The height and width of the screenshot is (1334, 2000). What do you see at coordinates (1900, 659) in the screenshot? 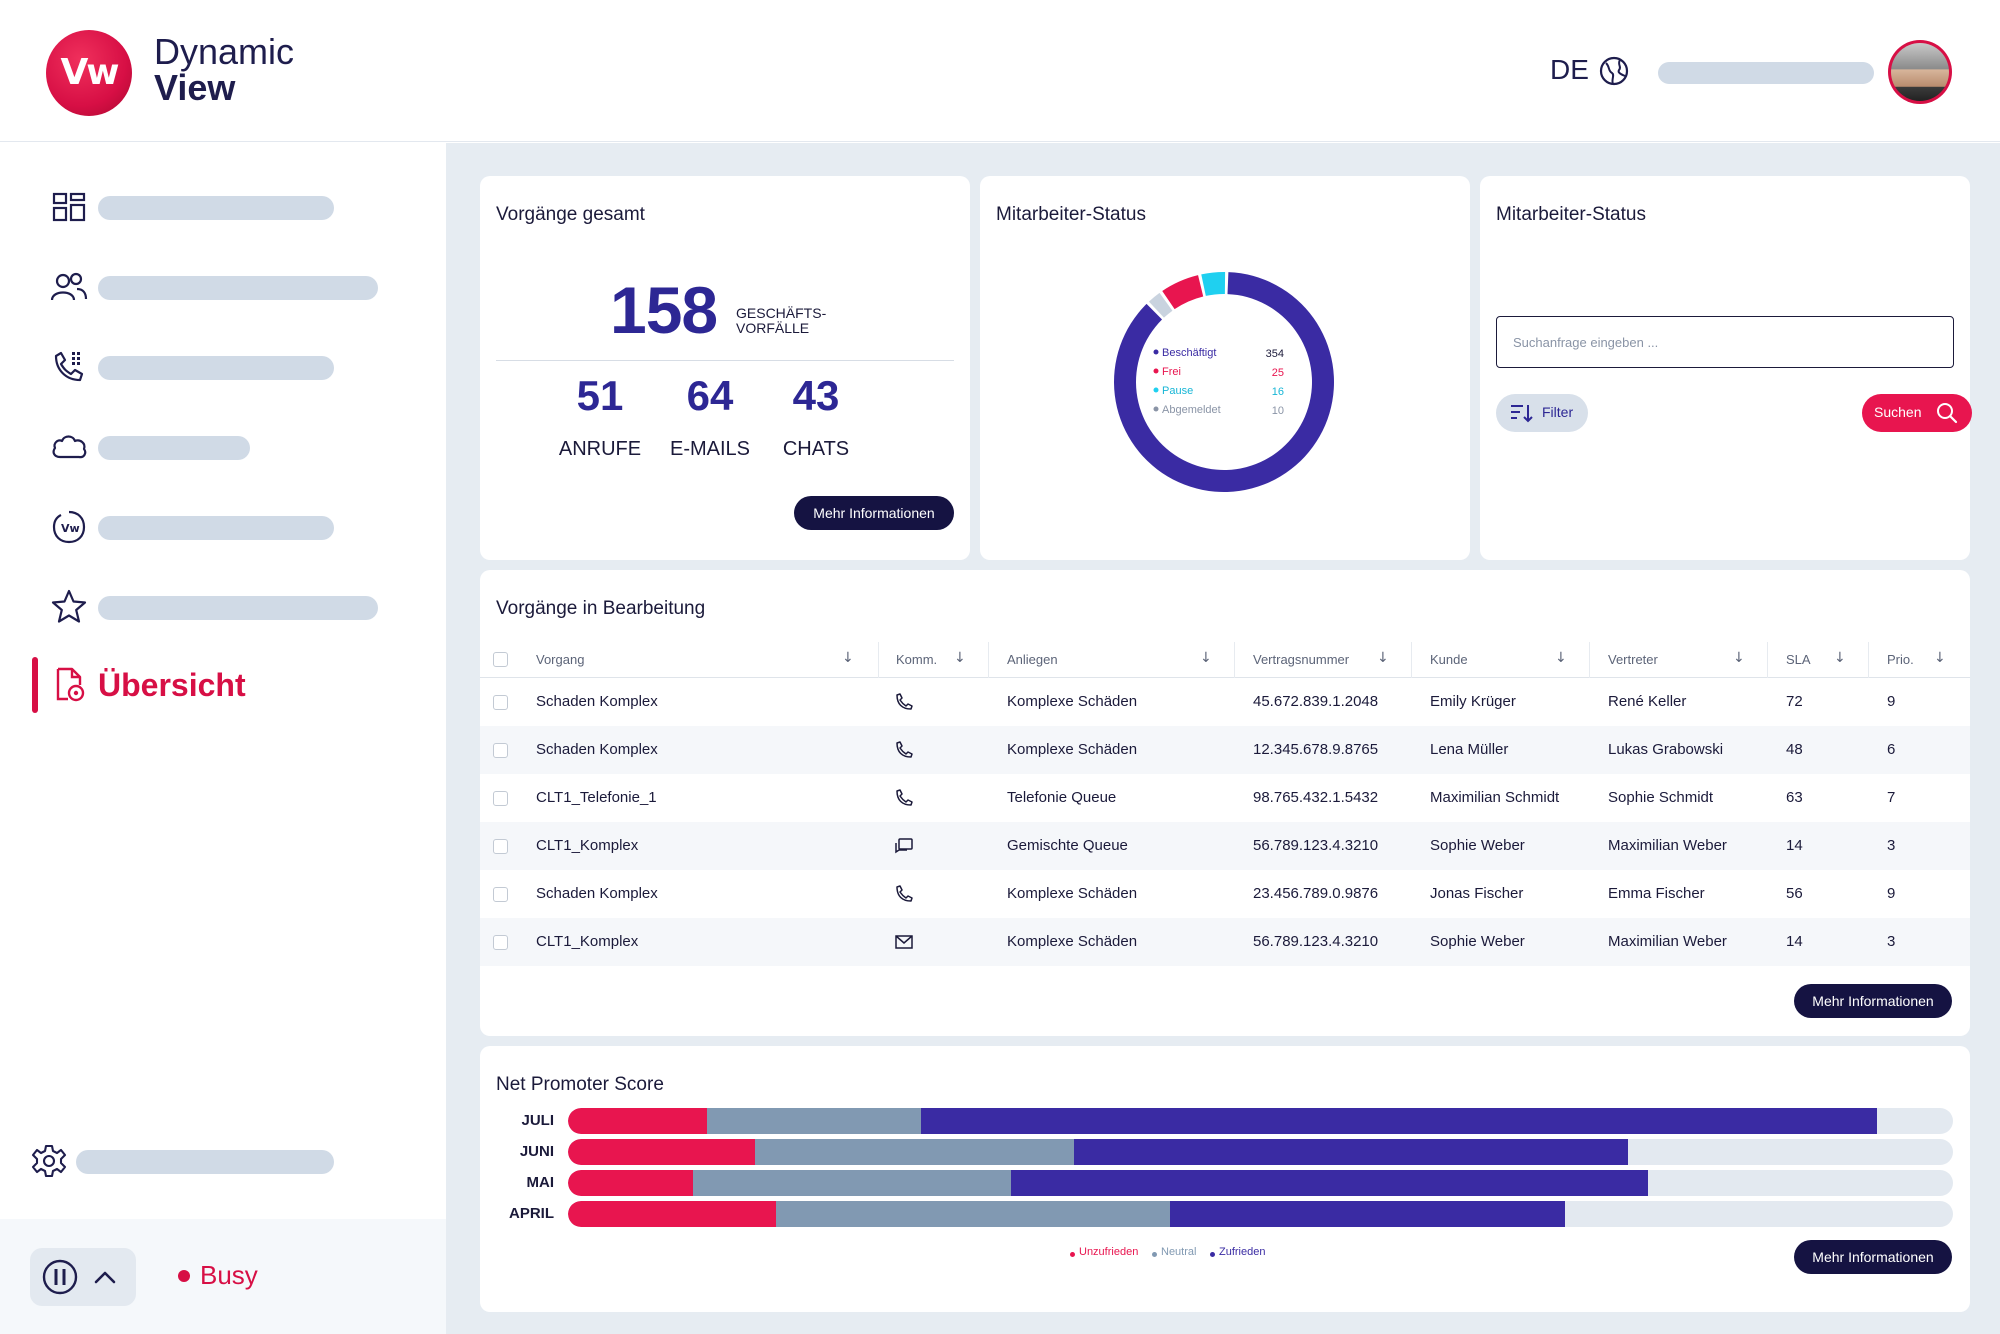
I see `col-header-prio: Prio.` at bounding box center [1900, 659].